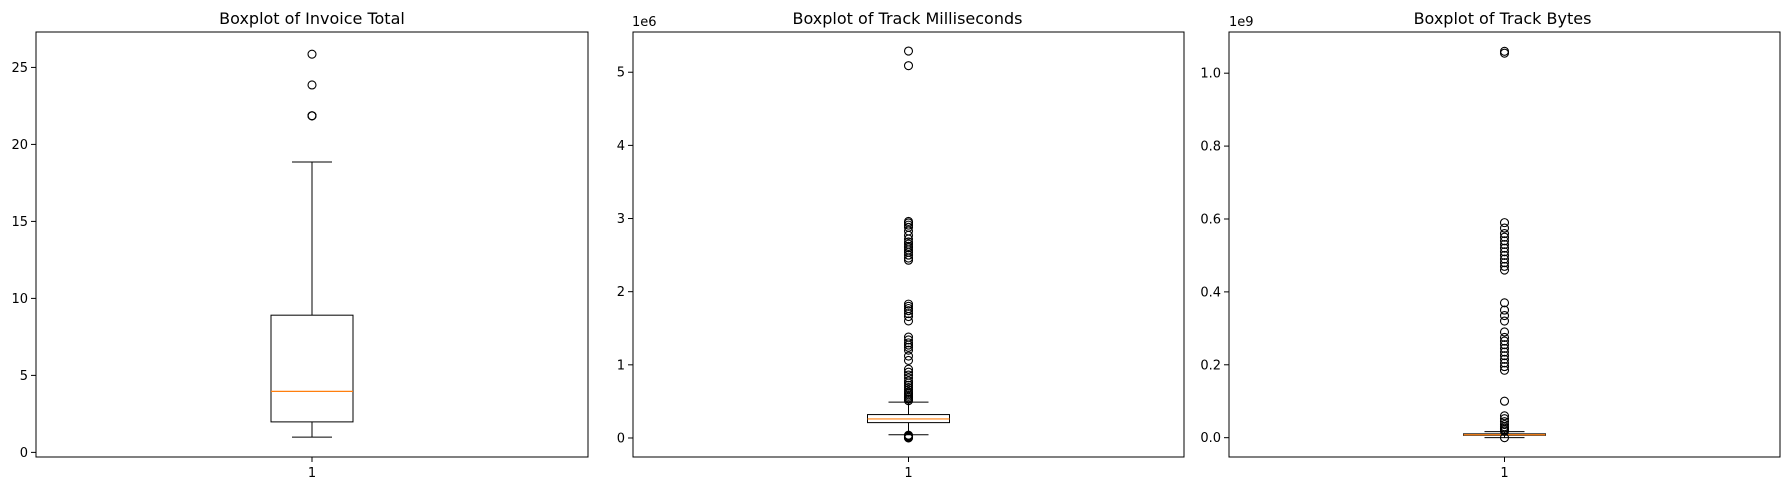 Image resolution: width=1790 pixels, height=494 pixels. Describe the element at coordinates (621, 219) in the screenshot. I see `y-tick-label: 3` at that location.